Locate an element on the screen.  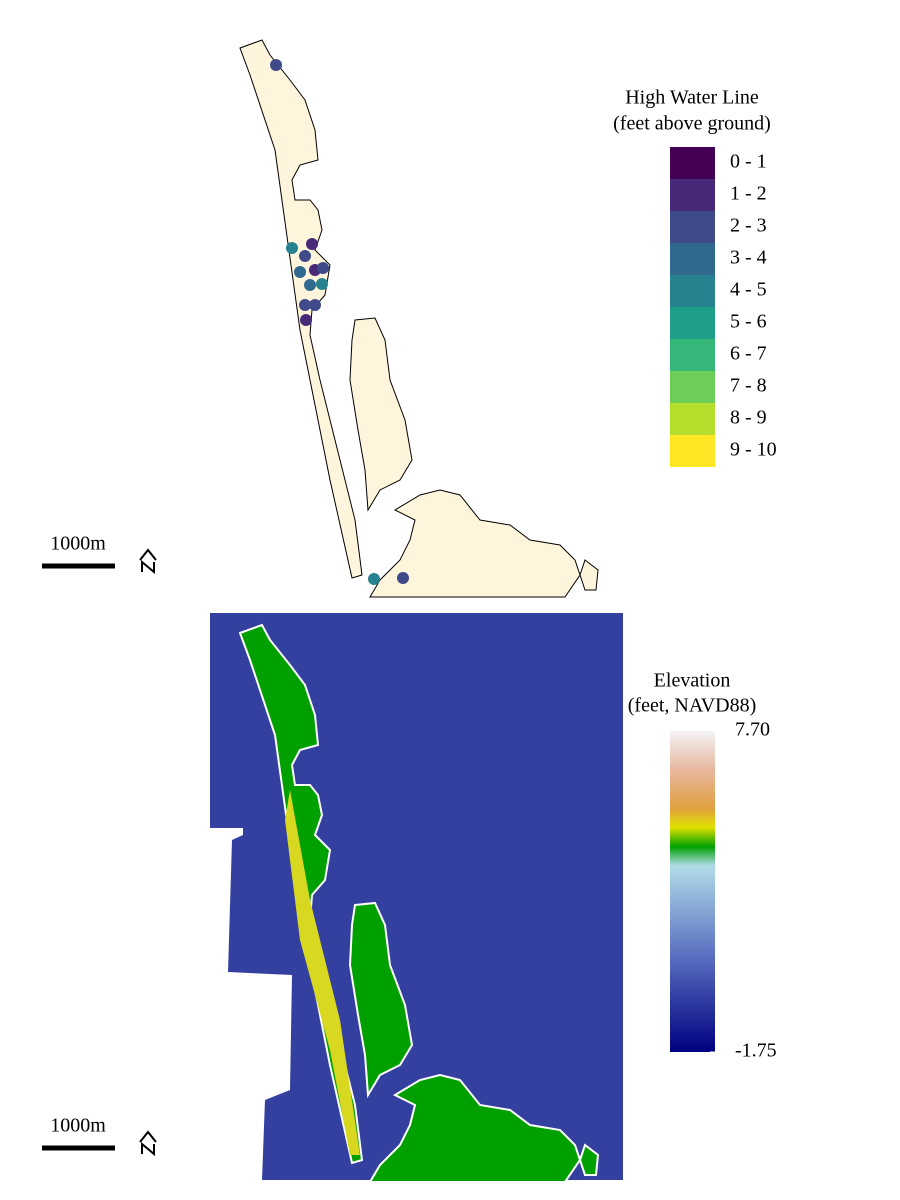
legend-label: 5 - 6 is located at coordinates (748, 322).